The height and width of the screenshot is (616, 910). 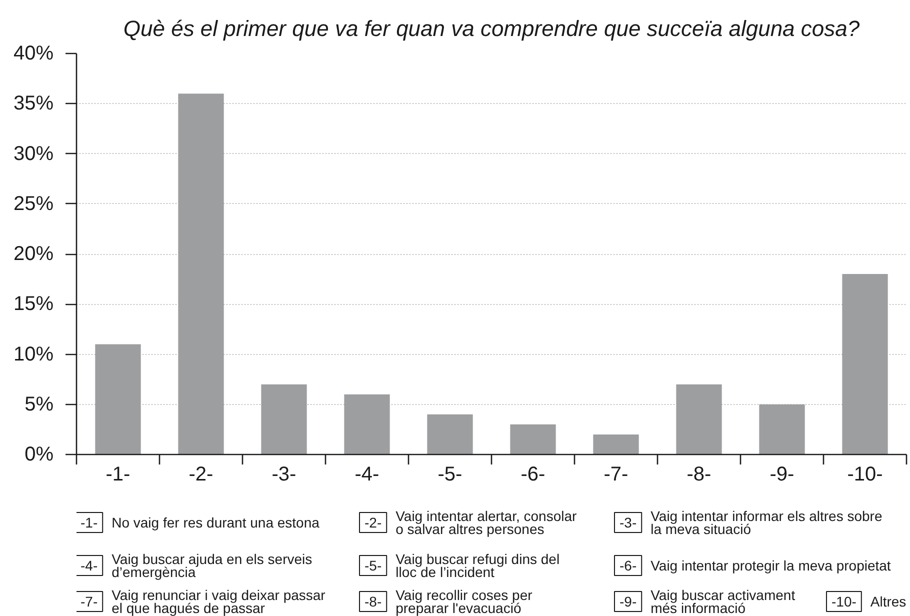 I want to click on category-label: -9-, so click(x=628, y=602).